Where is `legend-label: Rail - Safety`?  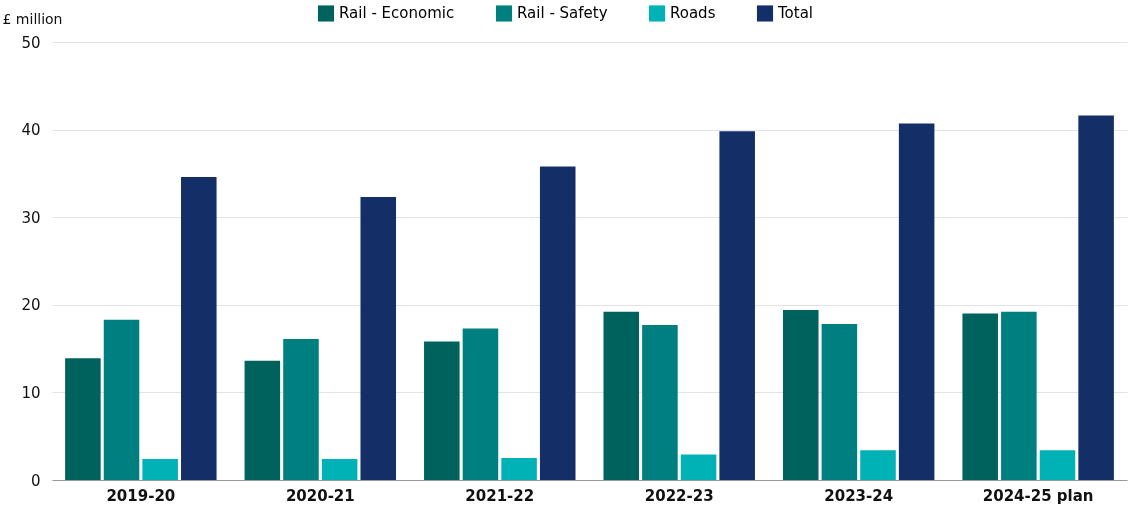
legend-label: Rail - Safety is located at coordinates (562, 13).